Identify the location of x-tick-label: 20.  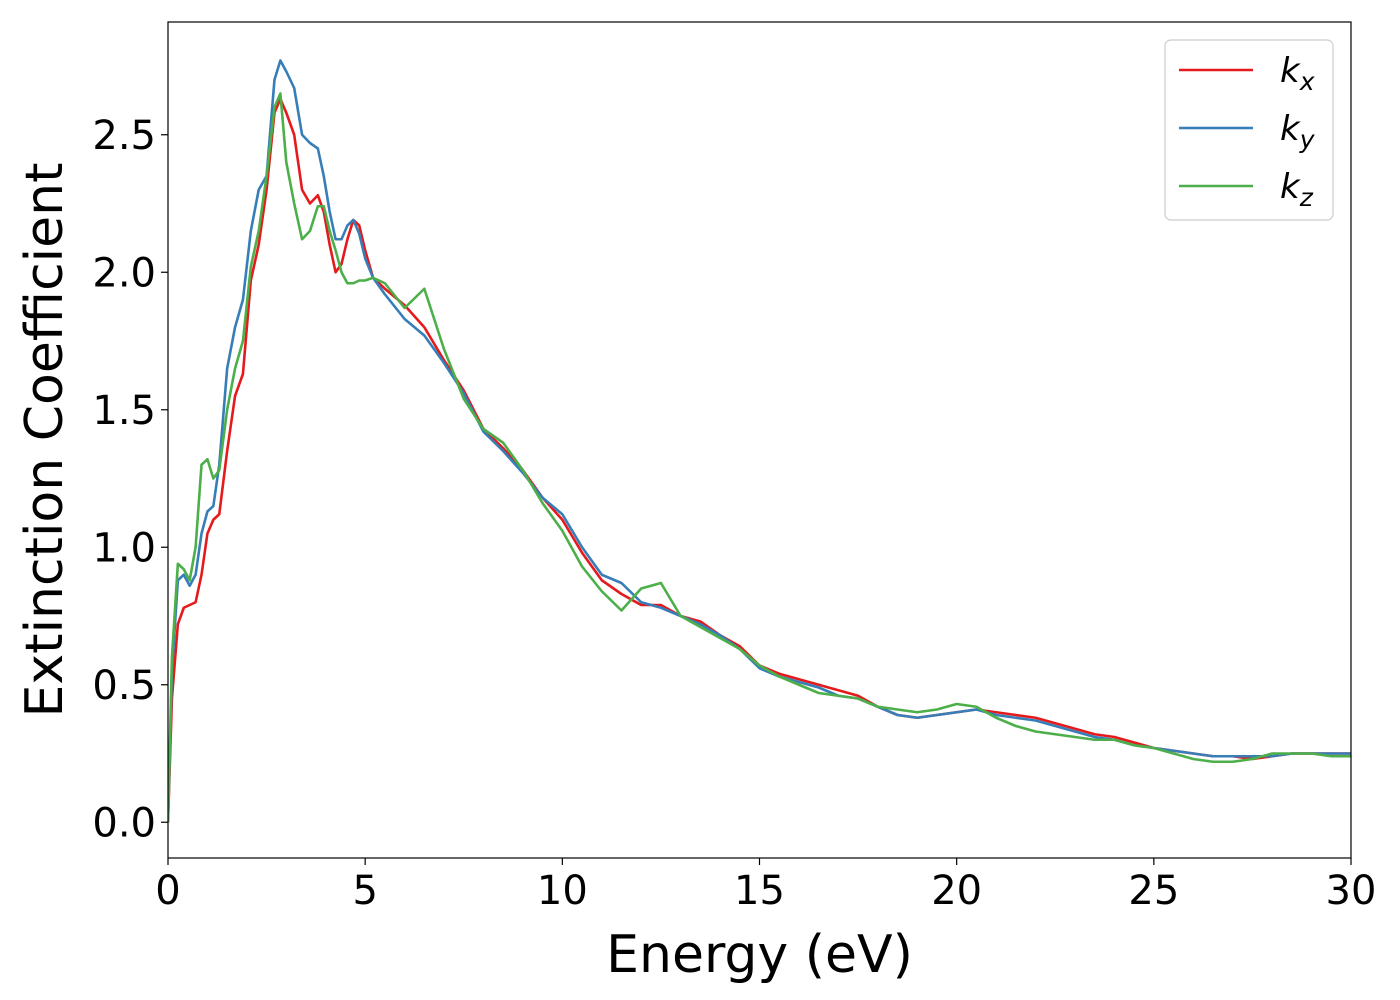
(956, 891).